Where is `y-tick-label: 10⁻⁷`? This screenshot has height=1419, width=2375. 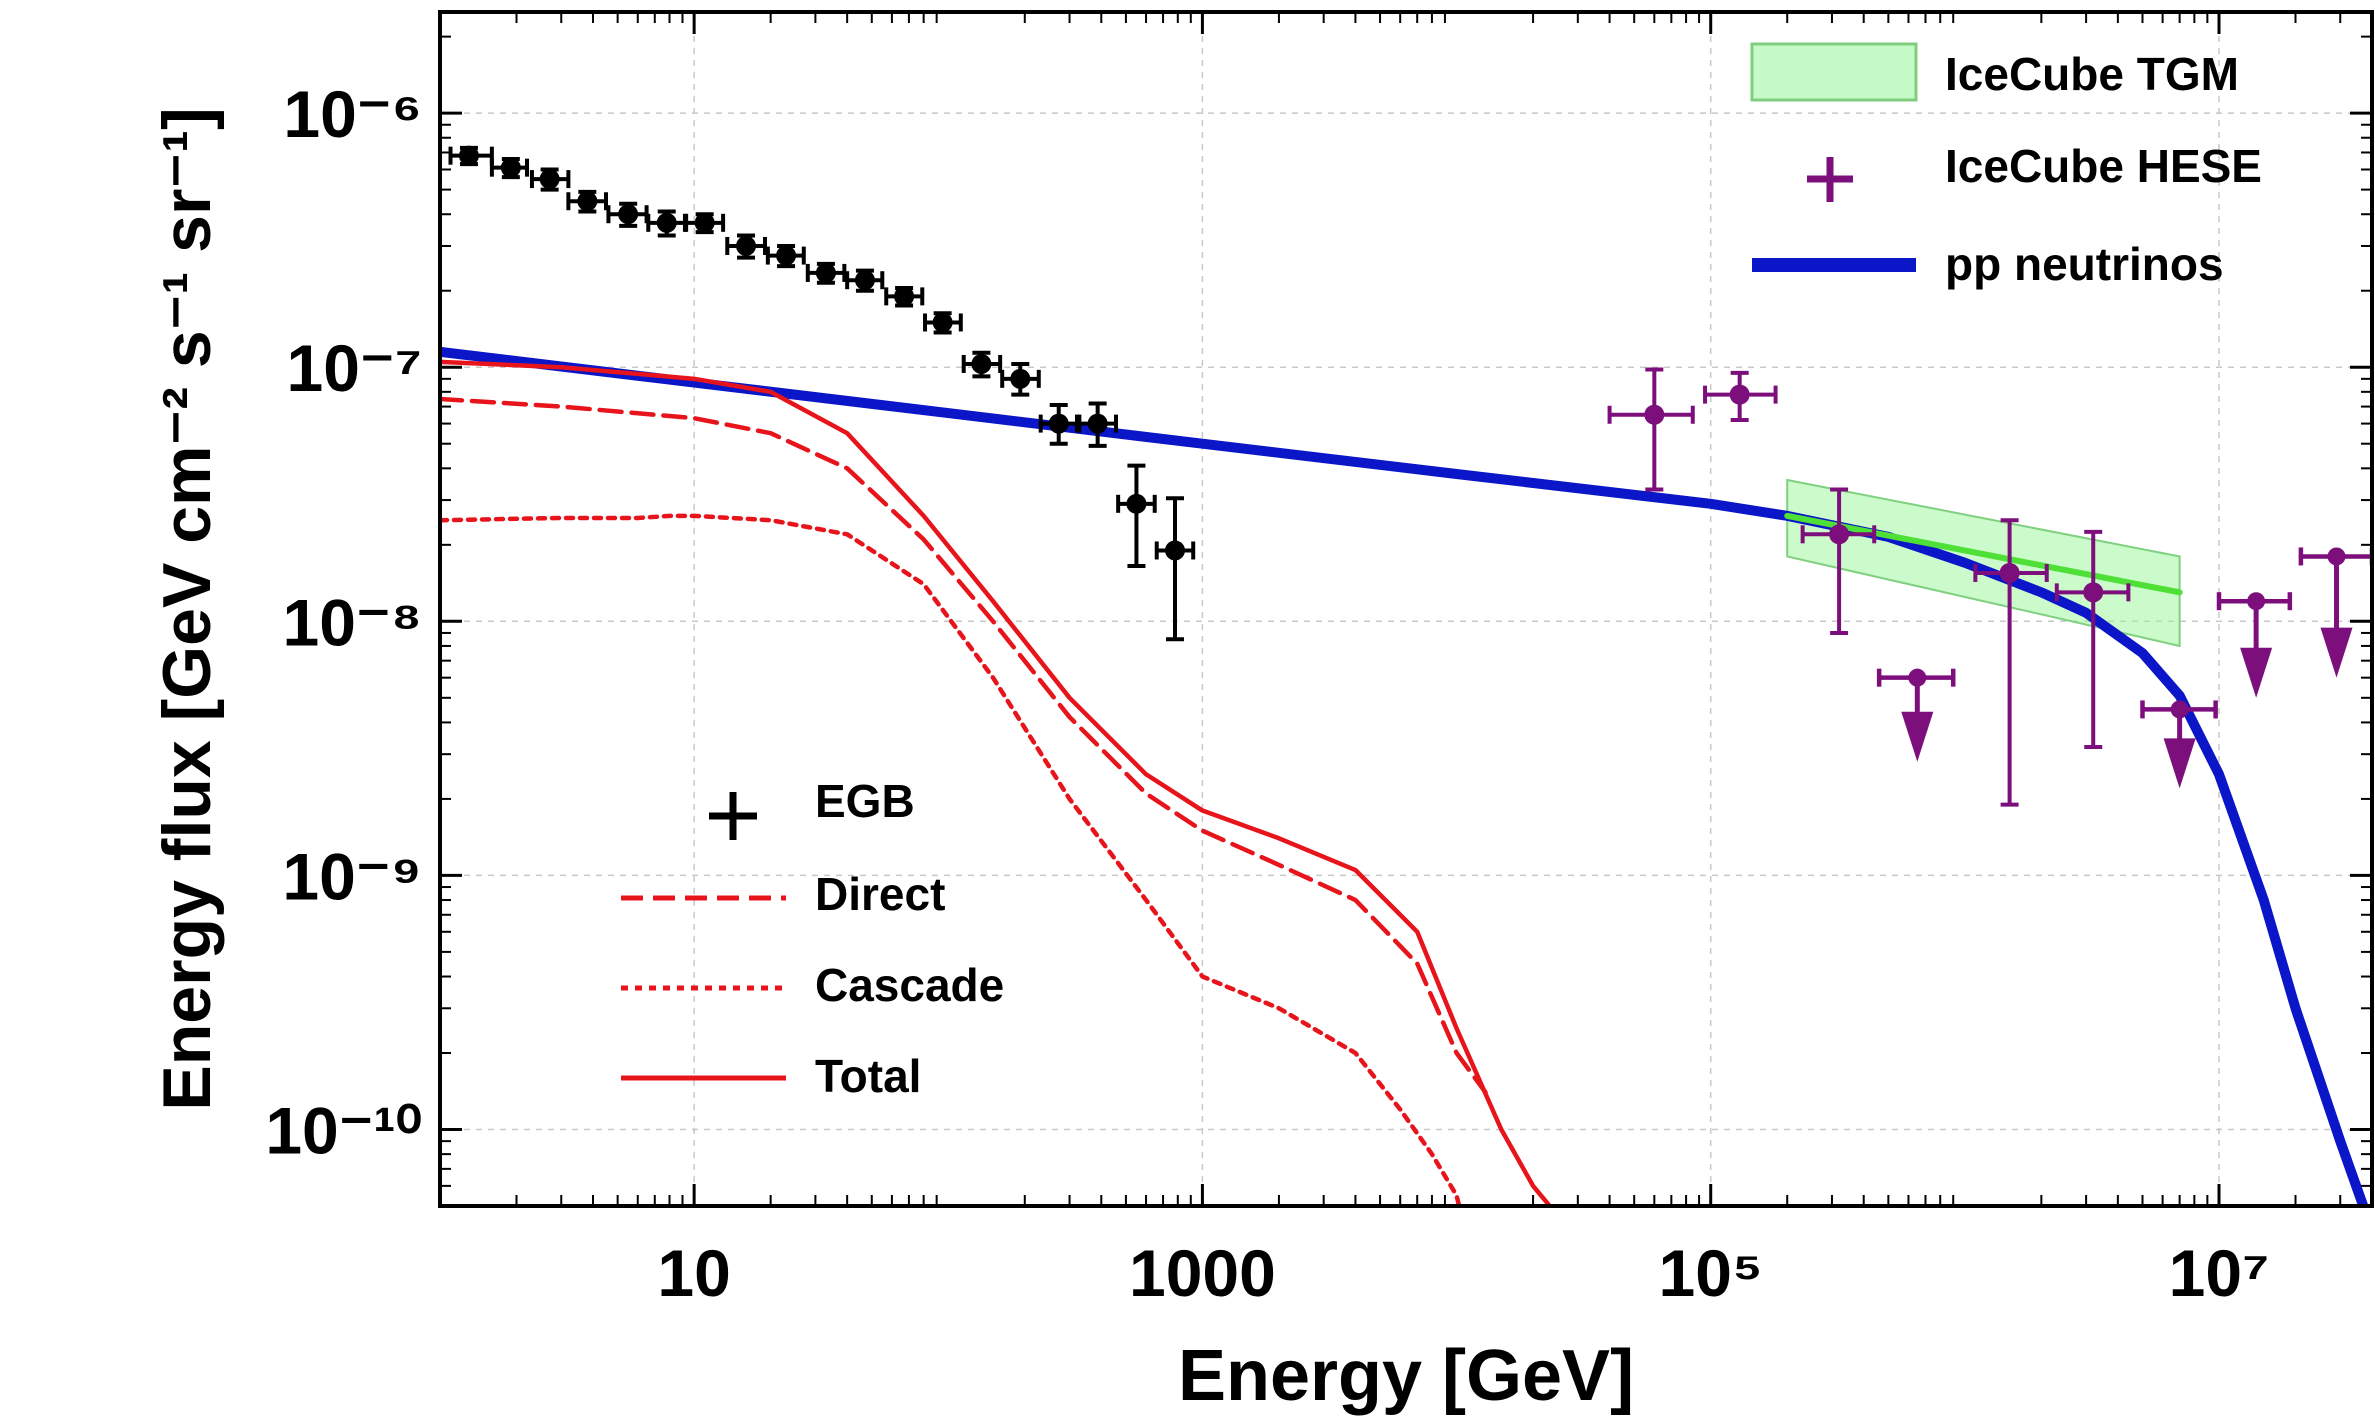
y-tick-label: 10⁻⁷ is located at coordinates (354, 368).